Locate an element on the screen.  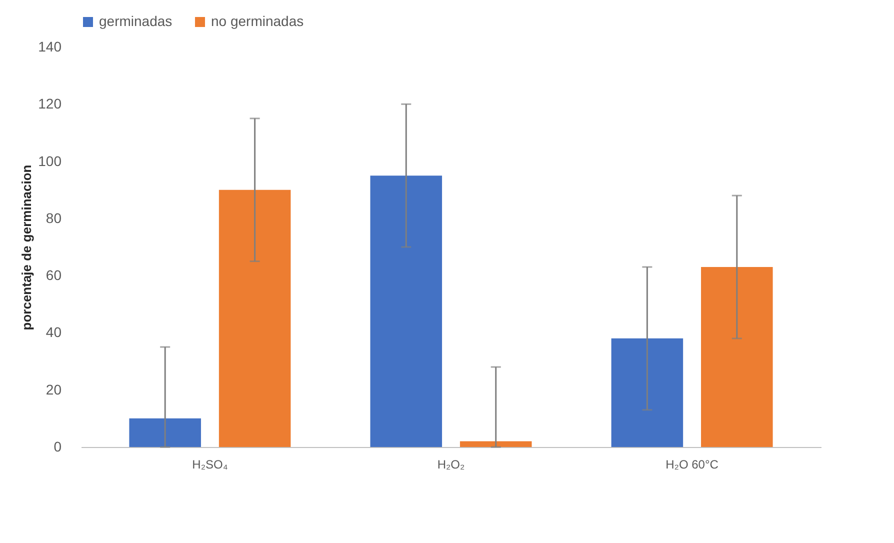
x-tick-label: H₂SO₄ is located at coordinates (210, 465).